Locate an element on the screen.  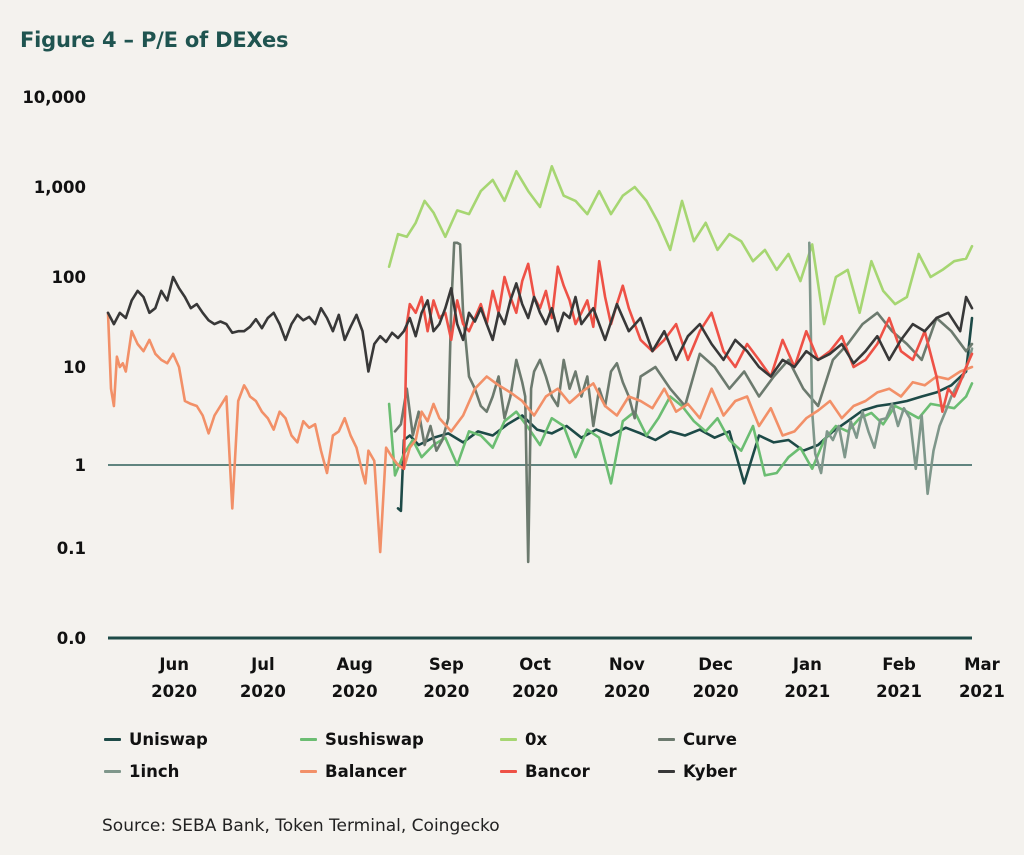
legend-item-bancor: Bancor is located at coordinates (545, 771).